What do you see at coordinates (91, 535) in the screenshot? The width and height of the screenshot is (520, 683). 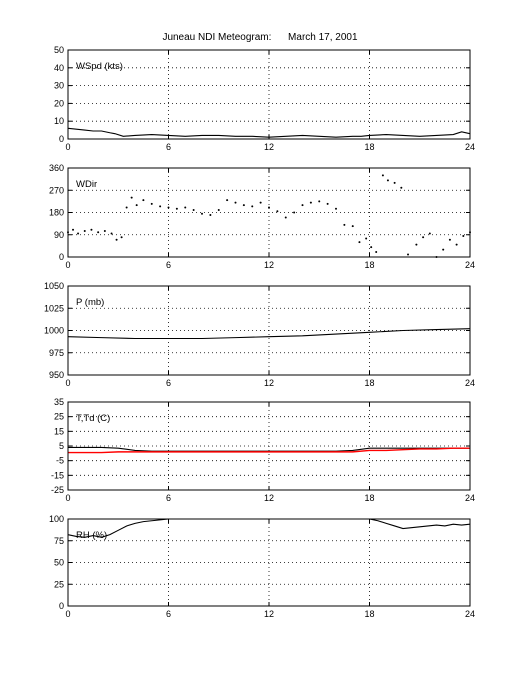 I see `panel-label: RH (%)` at bounding box center [91, 535].